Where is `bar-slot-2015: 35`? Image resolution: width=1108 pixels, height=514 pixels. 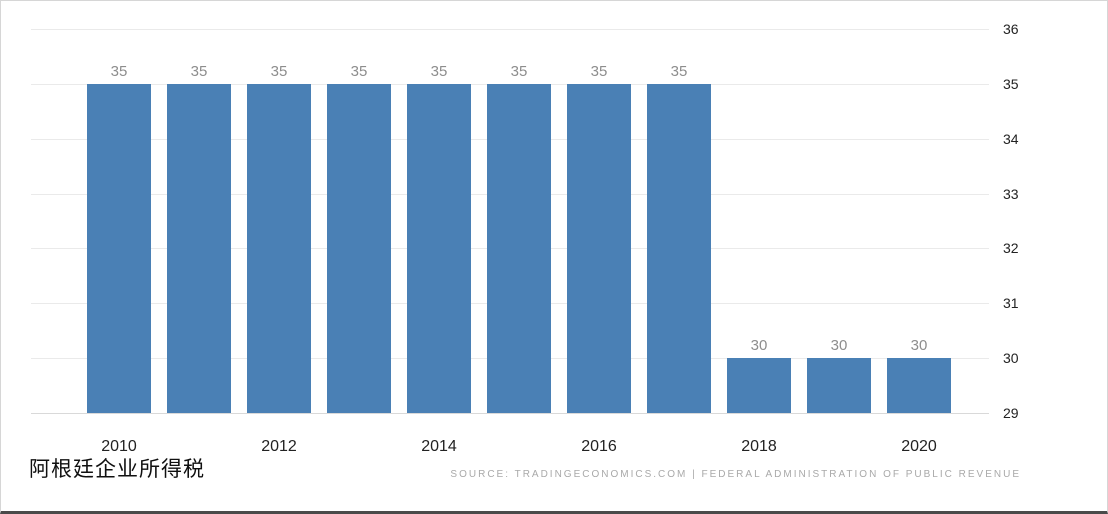 bar-slot-2015: 35 is located at coordinates (519, 221).